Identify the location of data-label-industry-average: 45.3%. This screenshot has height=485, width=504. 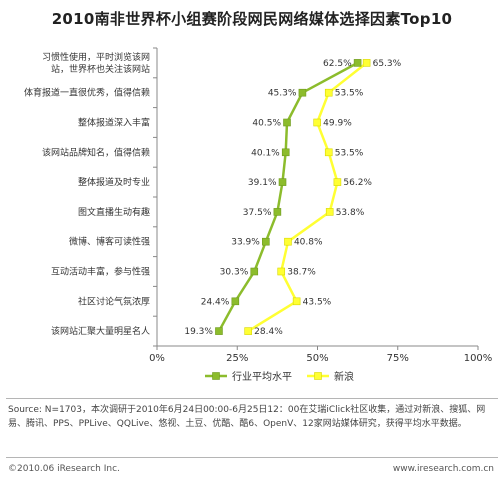
(282, 94).